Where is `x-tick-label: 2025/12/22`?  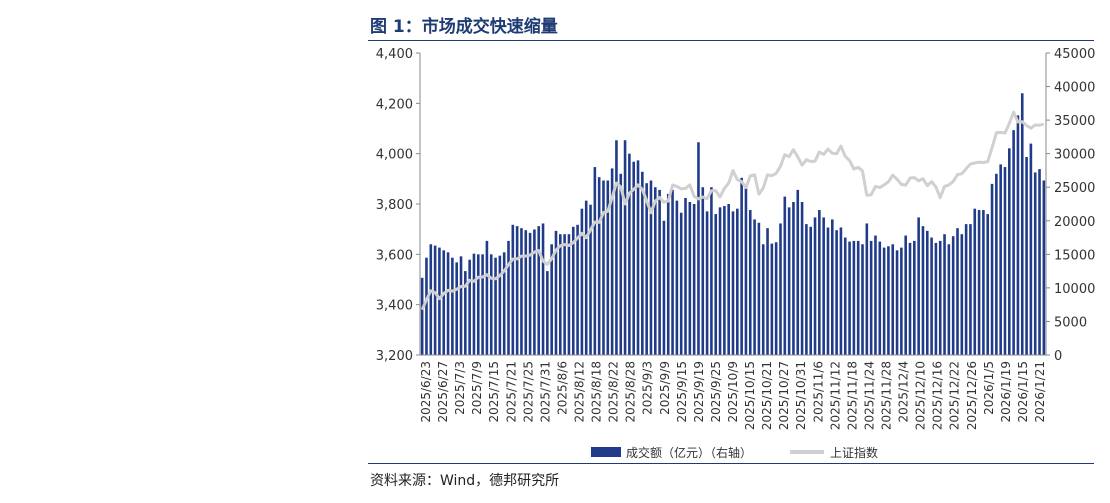 x-tick-label: 2025/12/22 is located at coordinates (955, 395).